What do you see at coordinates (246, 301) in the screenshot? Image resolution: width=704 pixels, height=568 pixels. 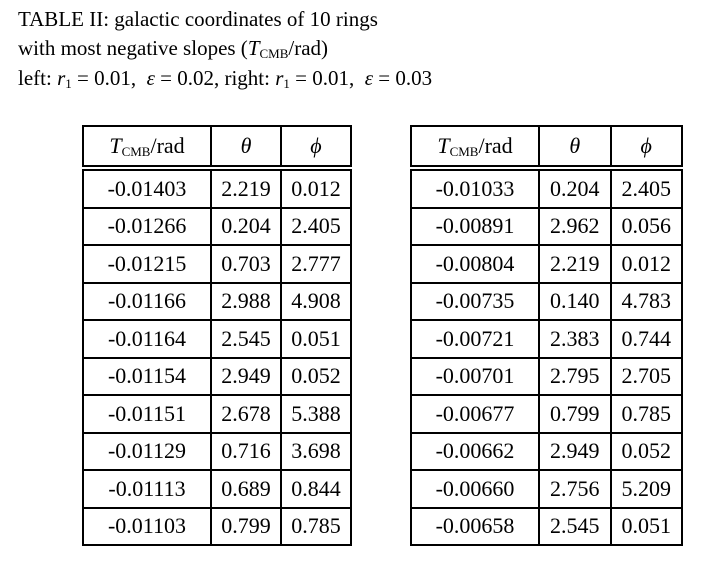 I see `cell-theta: 2.988` at bounding box center [246, 301].